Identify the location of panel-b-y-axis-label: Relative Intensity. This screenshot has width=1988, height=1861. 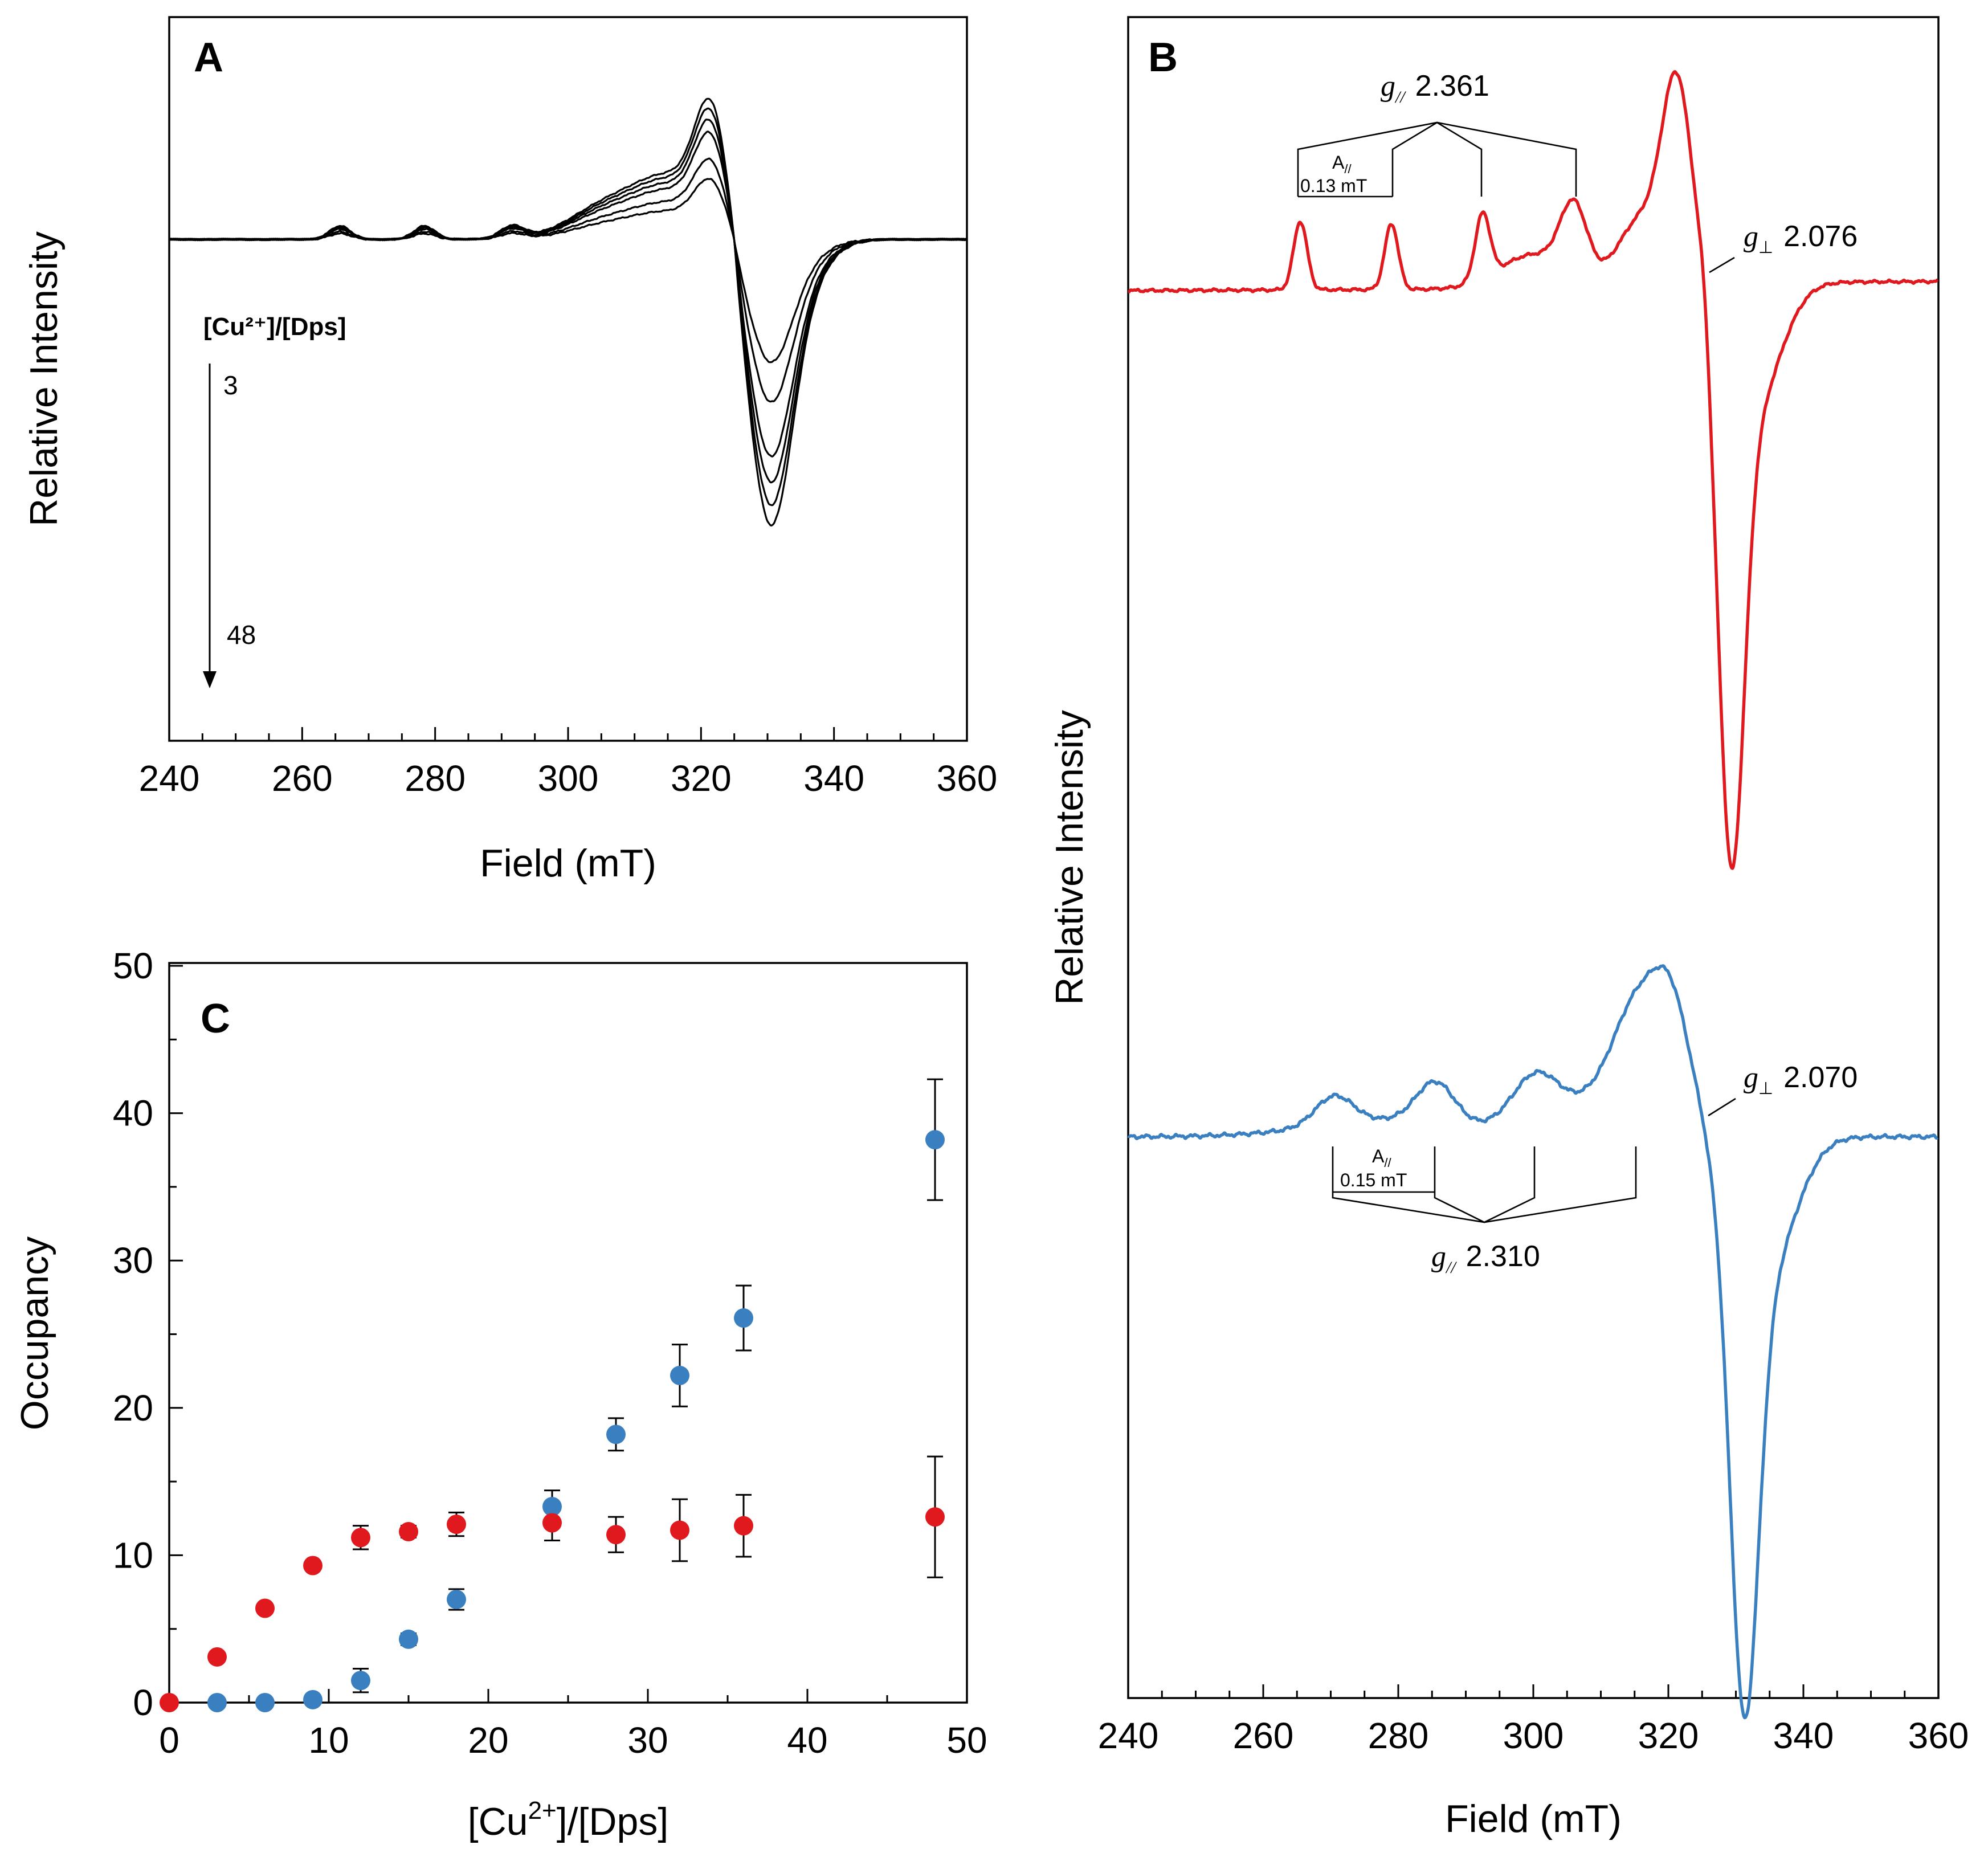
(1069, 857).